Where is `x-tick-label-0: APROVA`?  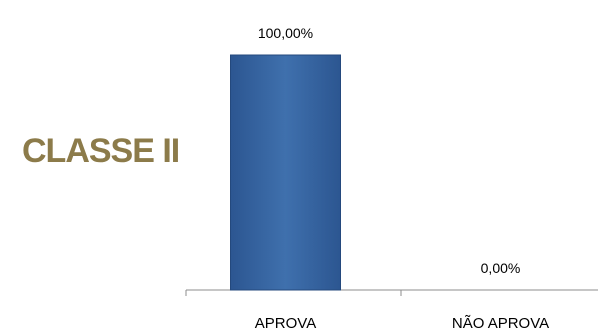 x-tick-label-0: APROVA is located at coordinates (285, 323).